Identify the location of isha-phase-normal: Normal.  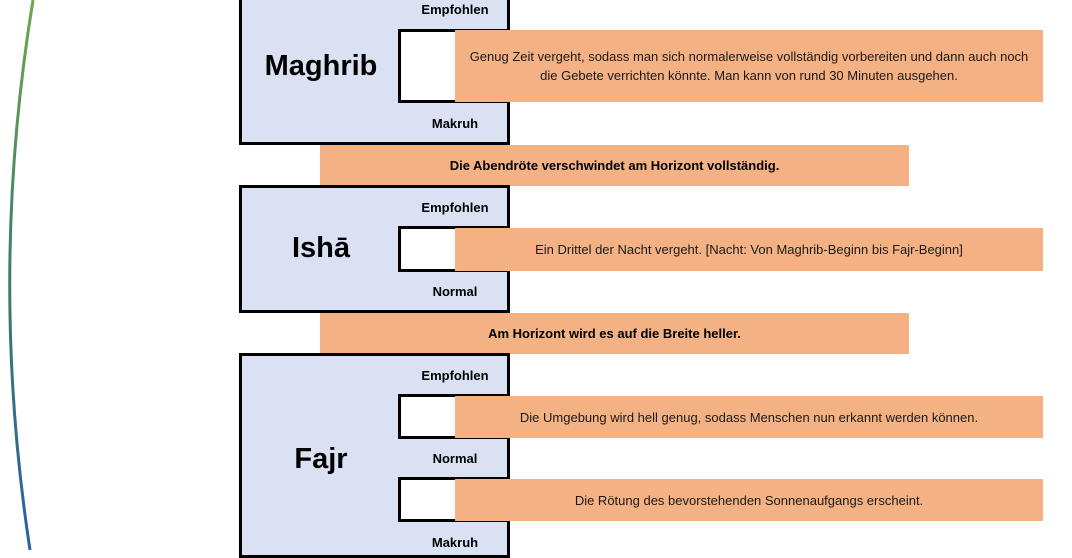
(455, 291).